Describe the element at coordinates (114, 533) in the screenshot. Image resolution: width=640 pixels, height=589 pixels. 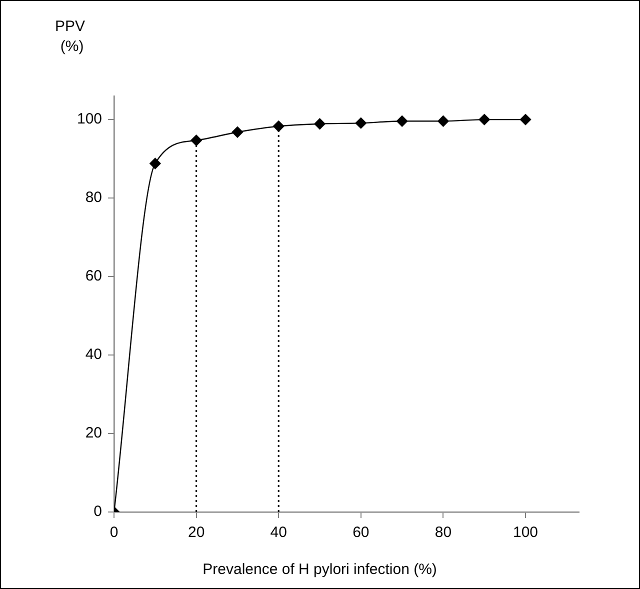
I see `x-tick-label: 0` at that location.